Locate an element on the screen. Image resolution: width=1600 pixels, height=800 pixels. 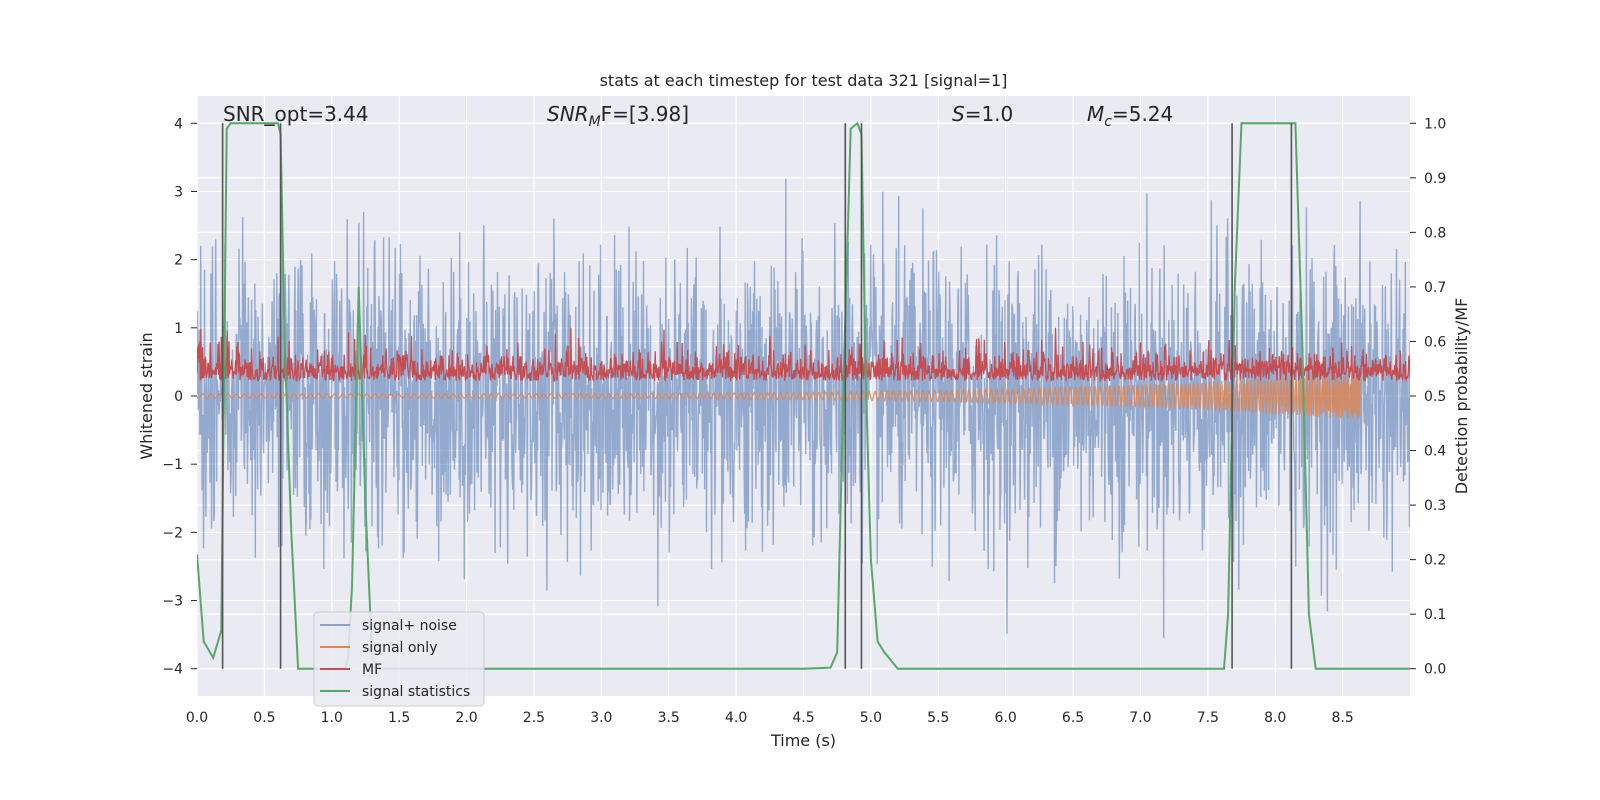
y-tick-label: 3 is located at coordinates (178, 192).